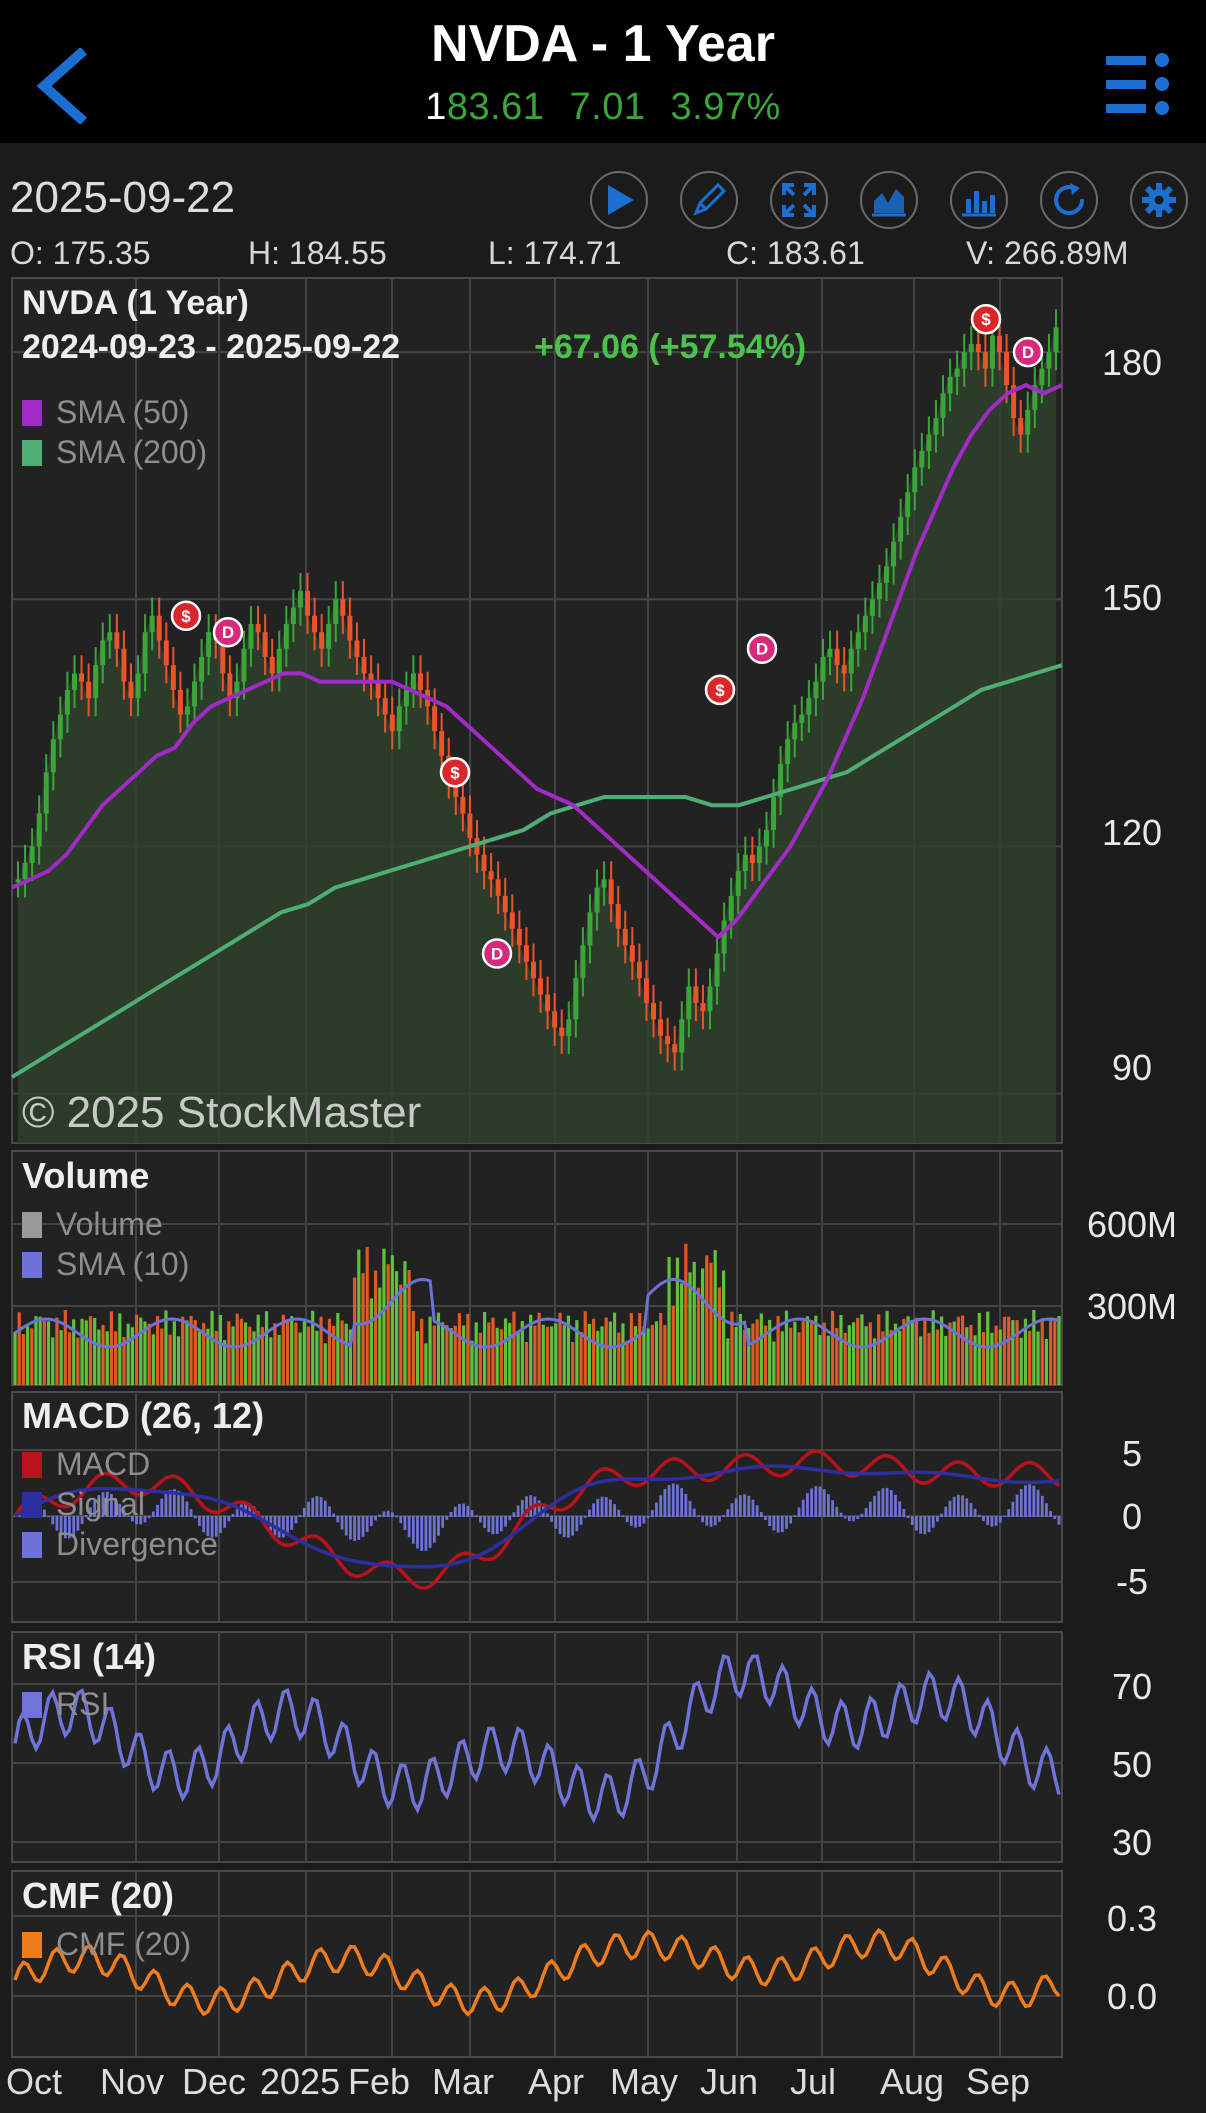 The image size is (1206, 2113). I want to click on refresh-button, so click(1069, 200).